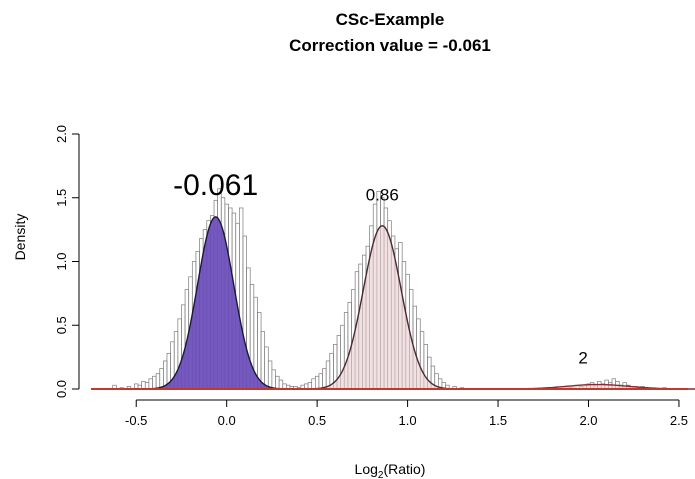  What do you see at coordinates (366, 469) in the screenshot?
I see `x-axis-label-main: Log` at bounding box center [366, 469].